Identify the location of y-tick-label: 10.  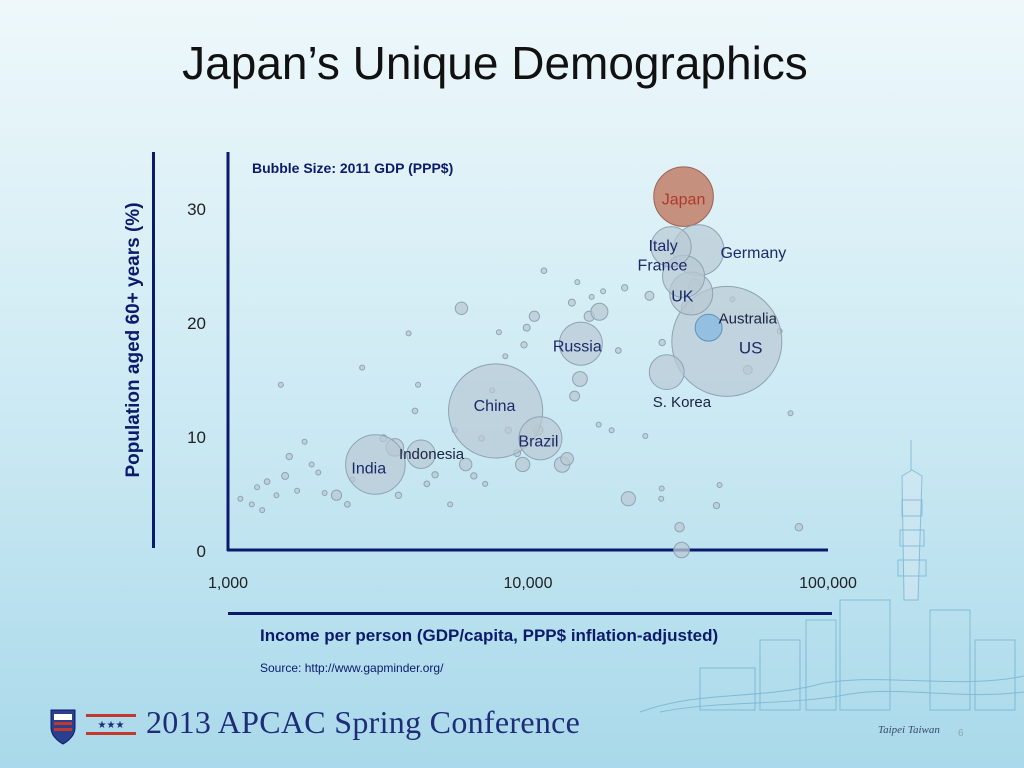
(196, 437).